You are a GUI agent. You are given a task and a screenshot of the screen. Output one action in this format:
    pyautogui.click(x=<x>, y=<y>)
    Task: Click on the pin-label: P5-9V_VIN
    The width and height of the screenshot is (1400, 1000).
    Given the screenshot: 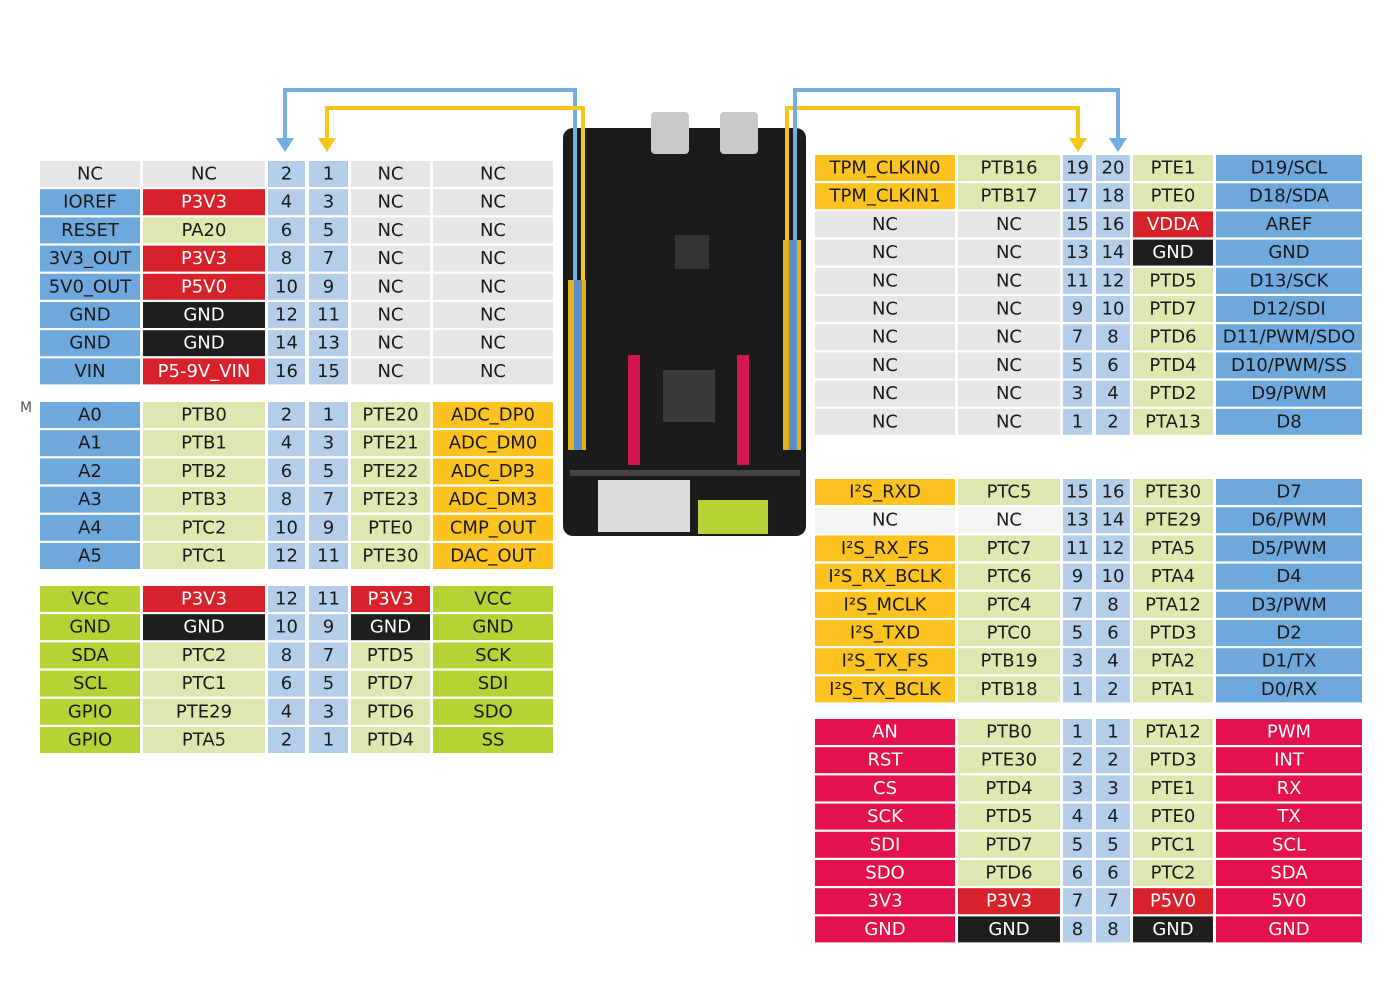 What is the action you would take?
    pyautogui.click(x=204, y=371)
    